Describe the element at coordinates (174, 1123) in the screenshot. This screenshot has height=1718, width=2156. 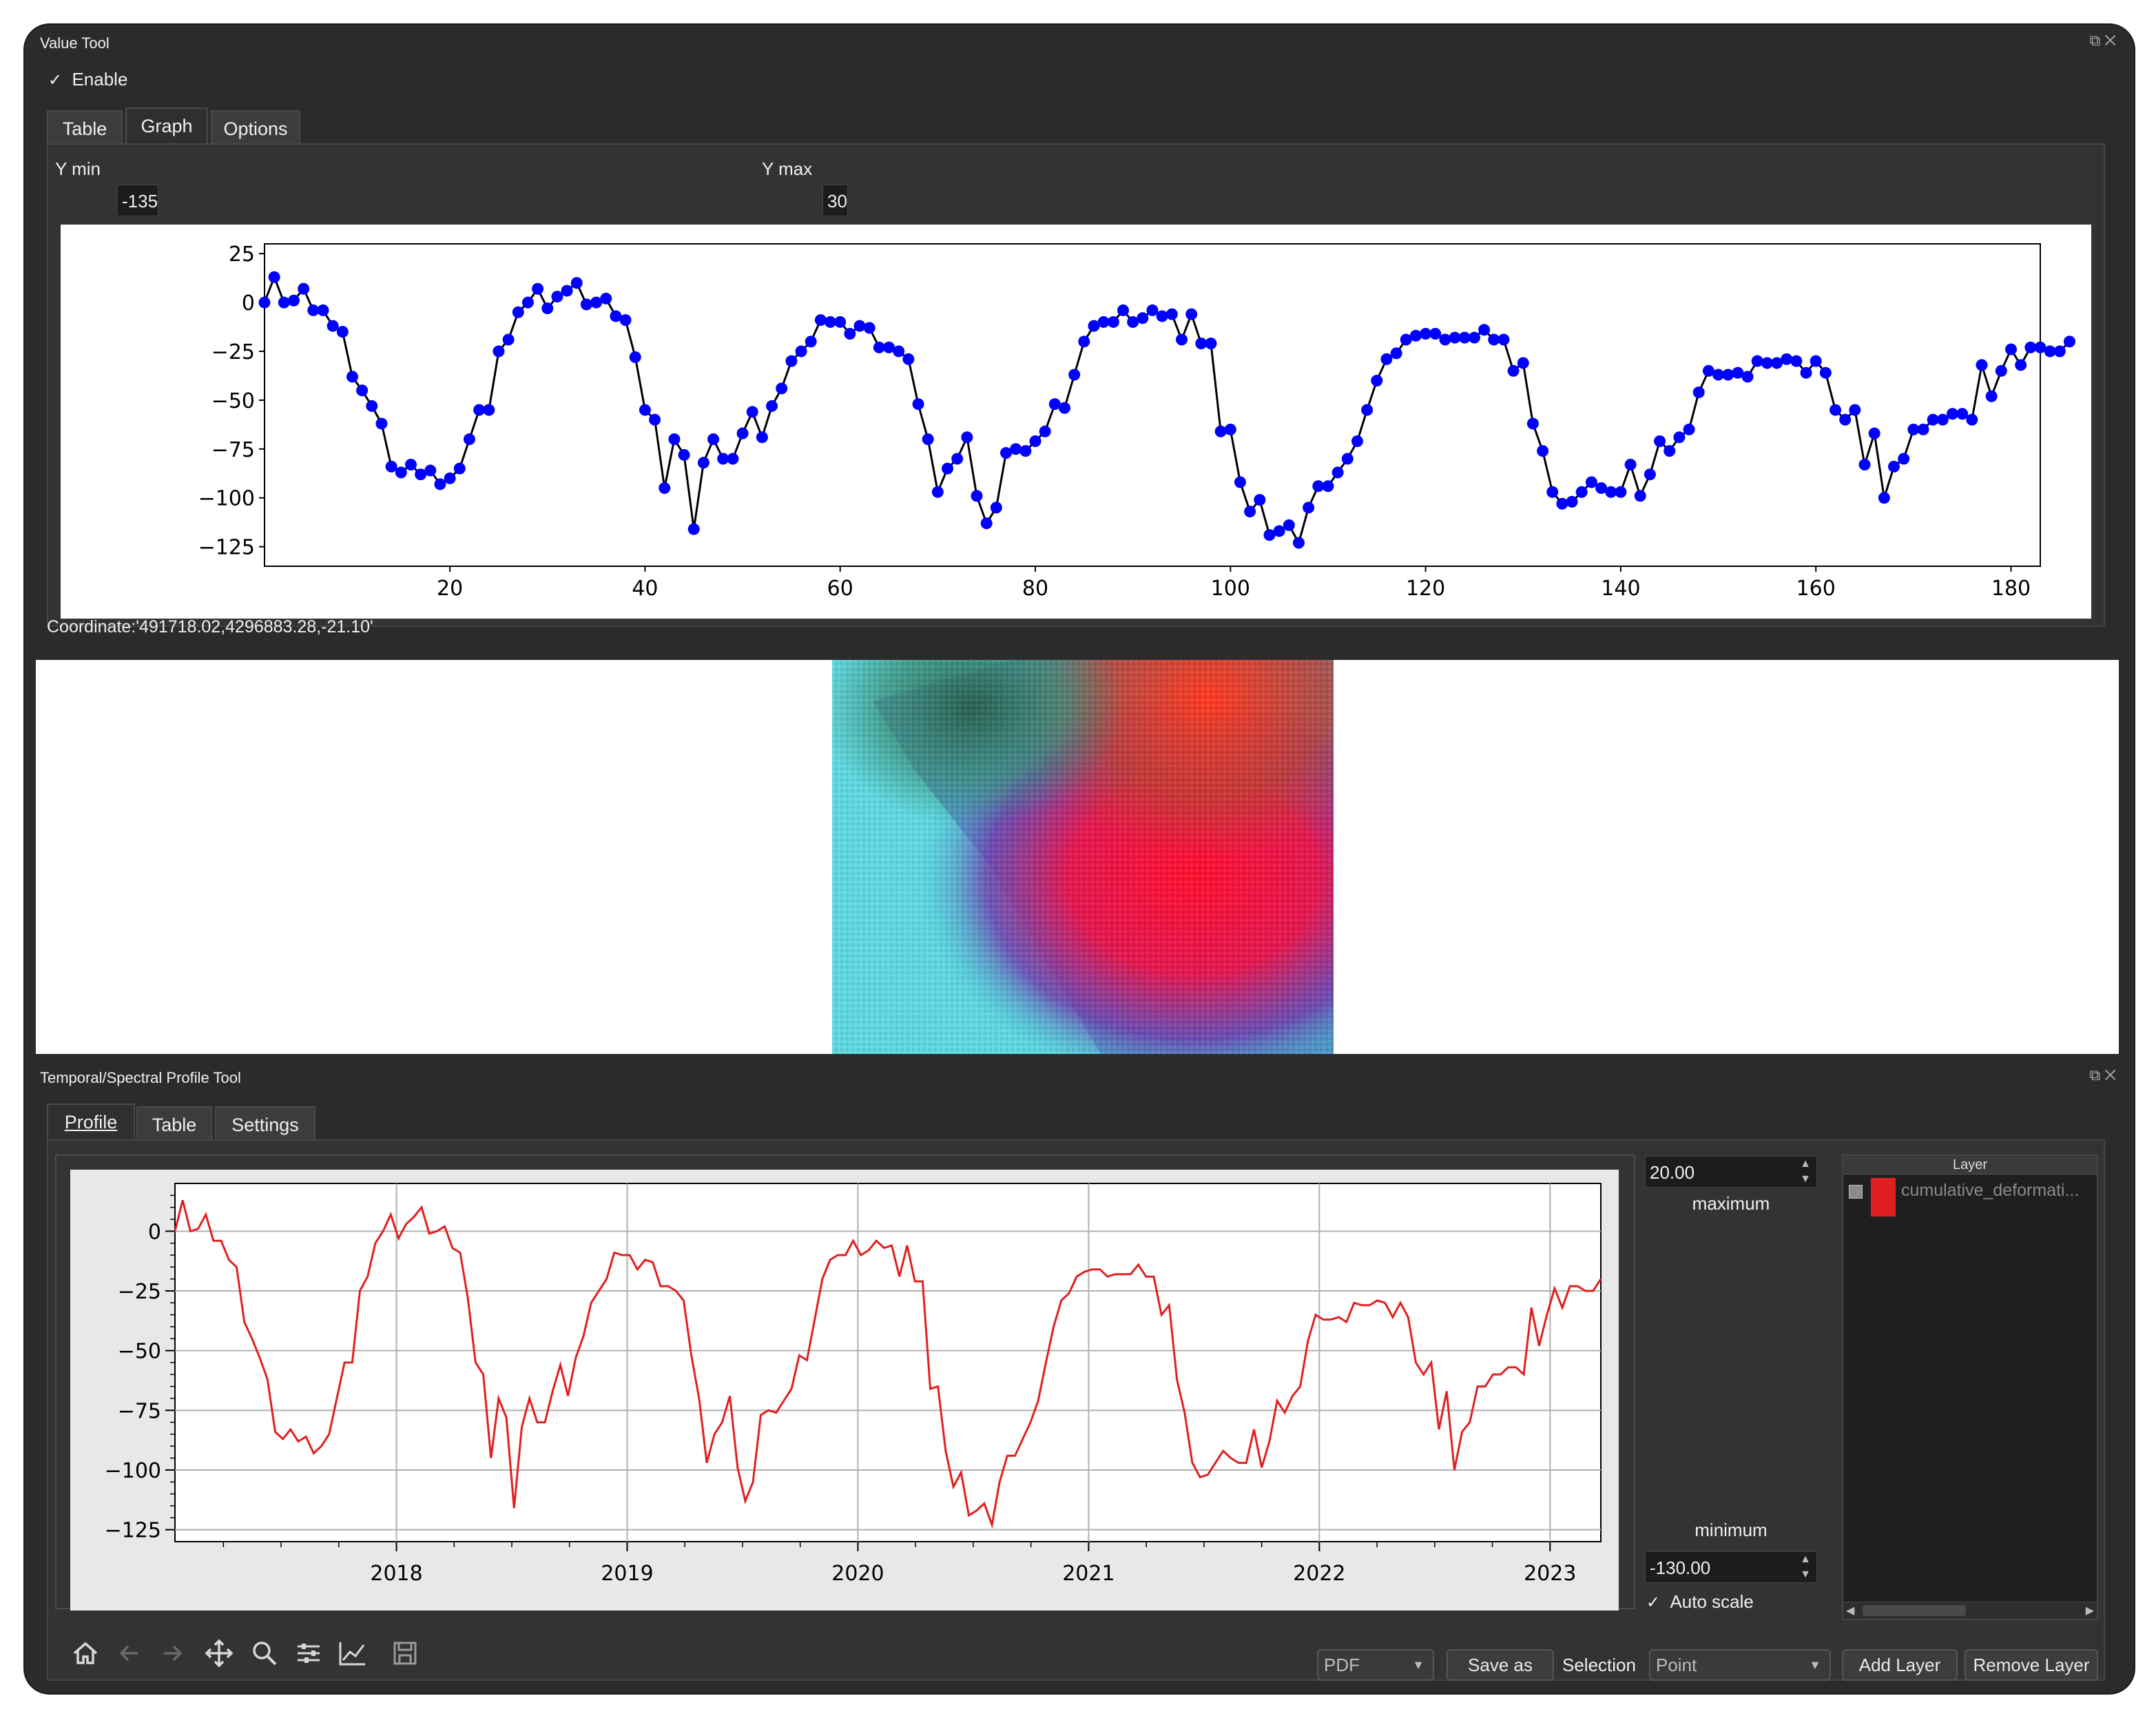
I see `tab-profile-table: Table` at that location.